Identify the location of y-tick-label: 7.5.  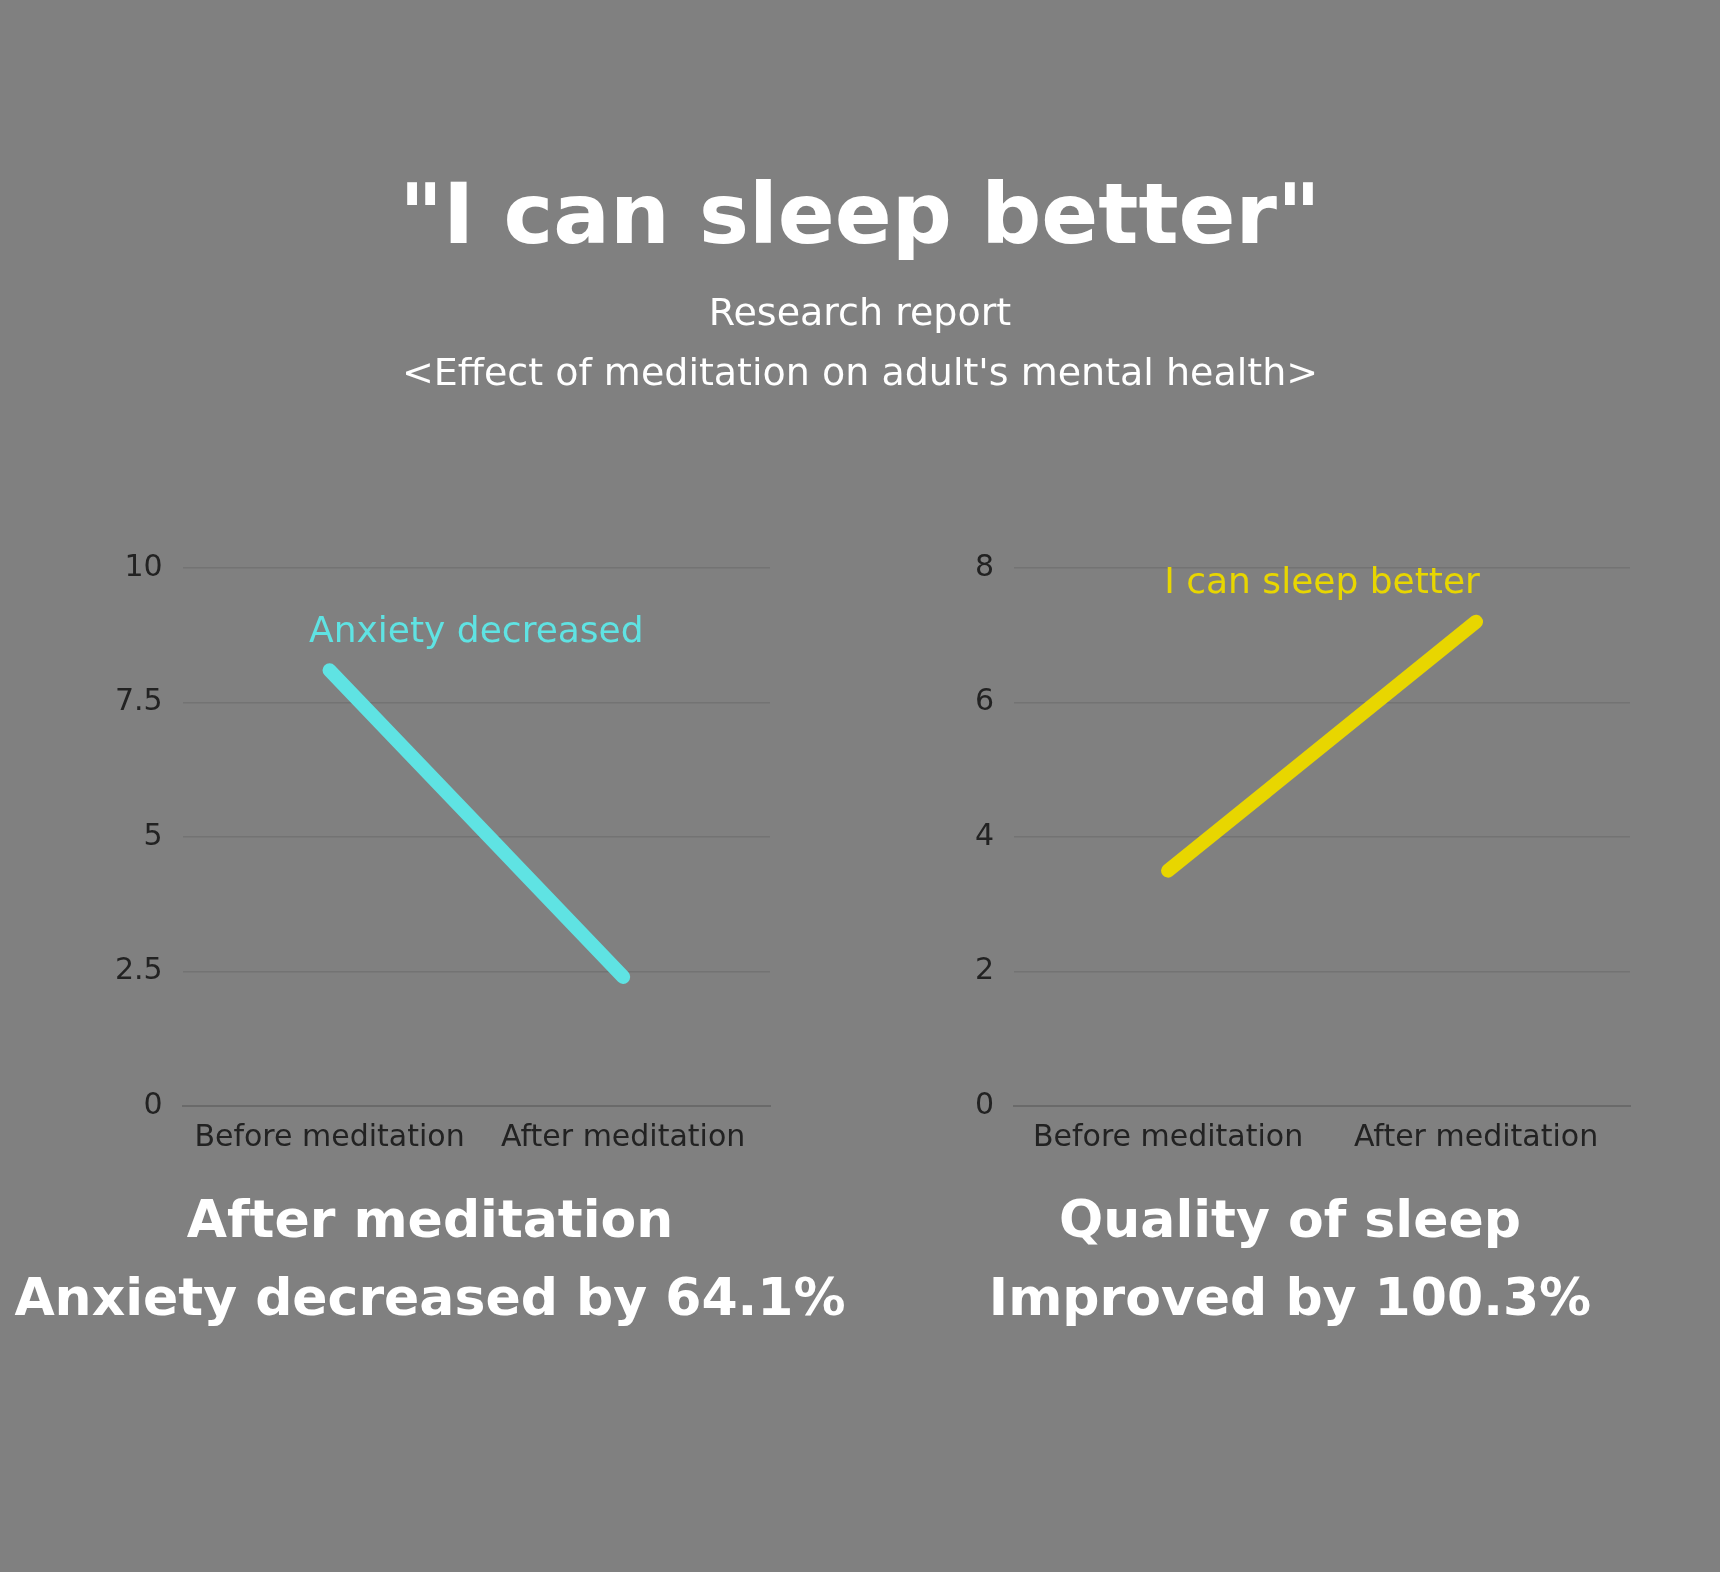
(138, 700).